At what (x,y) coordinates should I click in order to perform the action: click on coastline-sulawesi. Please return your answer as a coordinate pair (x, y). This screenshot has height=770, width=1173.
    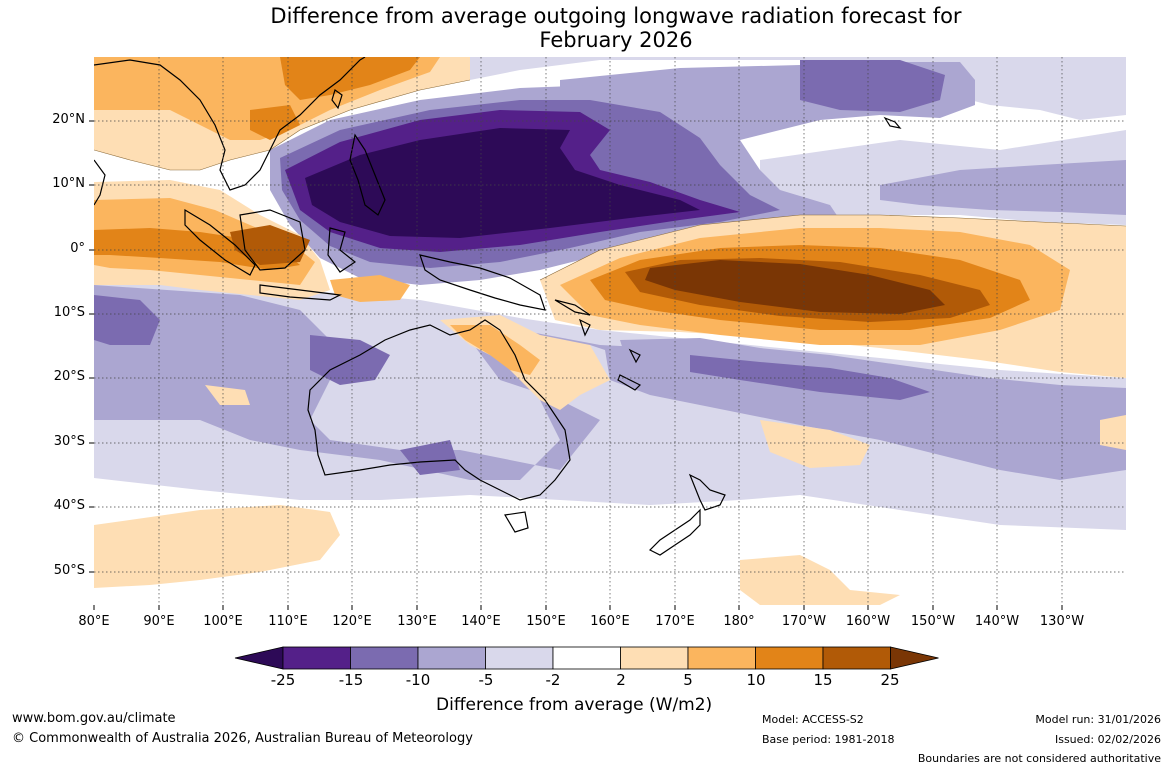
    Looking at the image, I should click on (342, 250).